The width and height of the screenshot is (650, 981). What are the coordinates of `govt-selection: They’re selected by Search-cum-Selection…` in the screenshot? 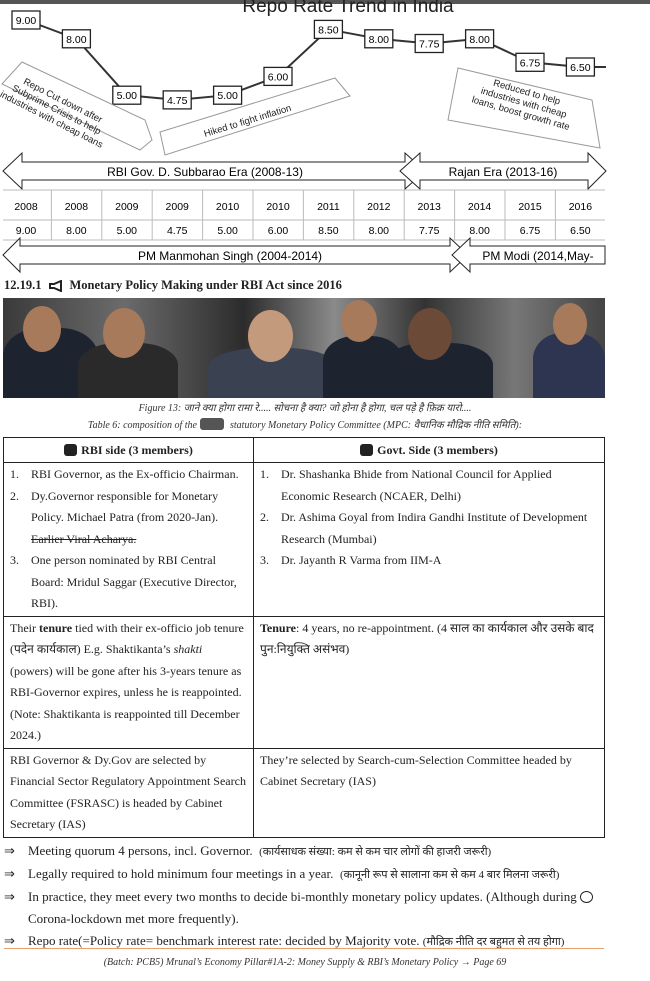 It's located at (429, 792).